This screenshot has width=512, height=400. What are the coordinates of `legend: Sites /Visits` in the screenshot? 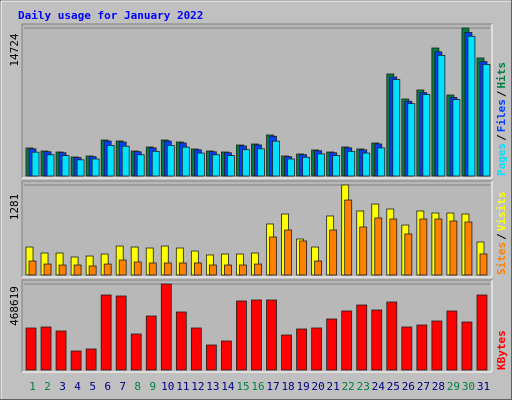 It's located at (501, 234).